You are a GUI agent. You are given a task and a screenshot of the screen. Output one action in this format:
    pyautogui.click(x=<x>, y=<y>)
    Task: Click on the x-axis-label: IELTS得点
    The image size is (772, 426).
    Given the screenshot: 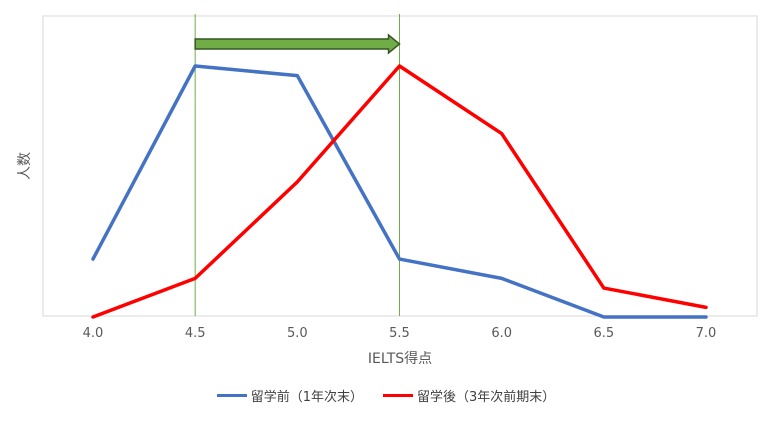 What is the action you would take?
    pyautogui.click(x=400, y=358)
    